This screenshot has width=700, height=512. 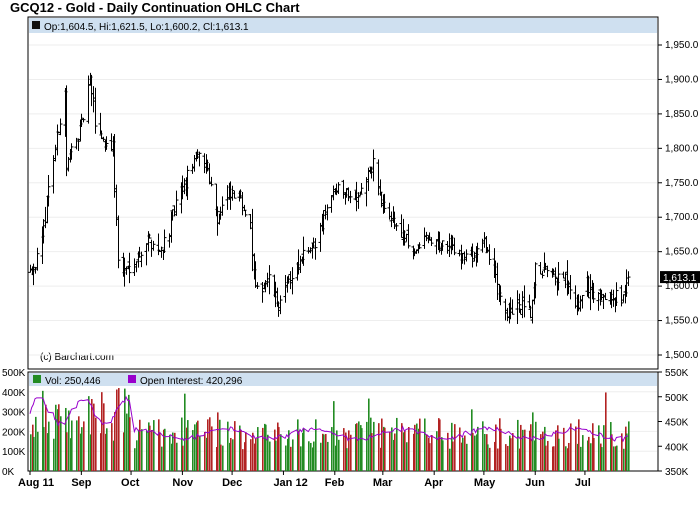 What do you see at coordinates (14, 432) in the screenshot?
I see `volume-tick-label: 200K` at bounding box center [14, 432].